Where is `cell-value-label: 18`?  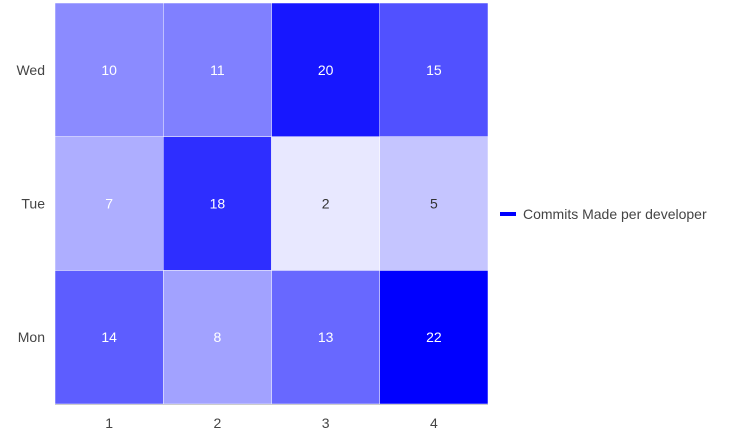 cell-value-label: 18 is located at coordinates (218, 204).